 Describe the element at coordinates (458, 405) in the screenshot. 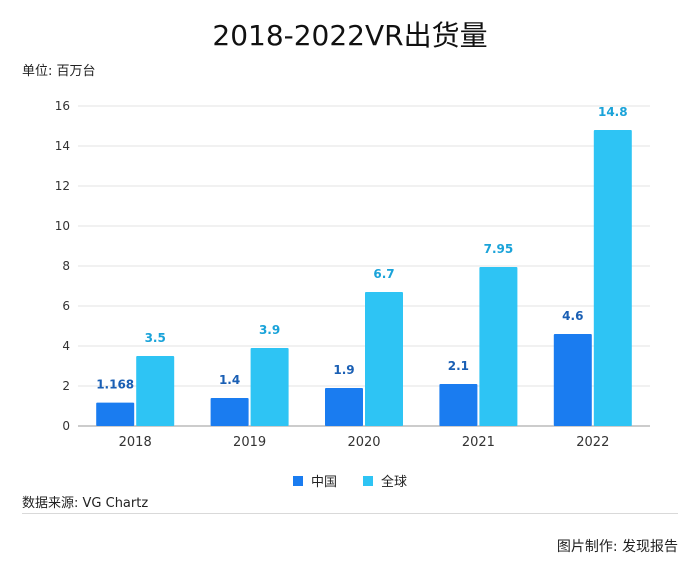

I see `bar-china-2021` at that location.